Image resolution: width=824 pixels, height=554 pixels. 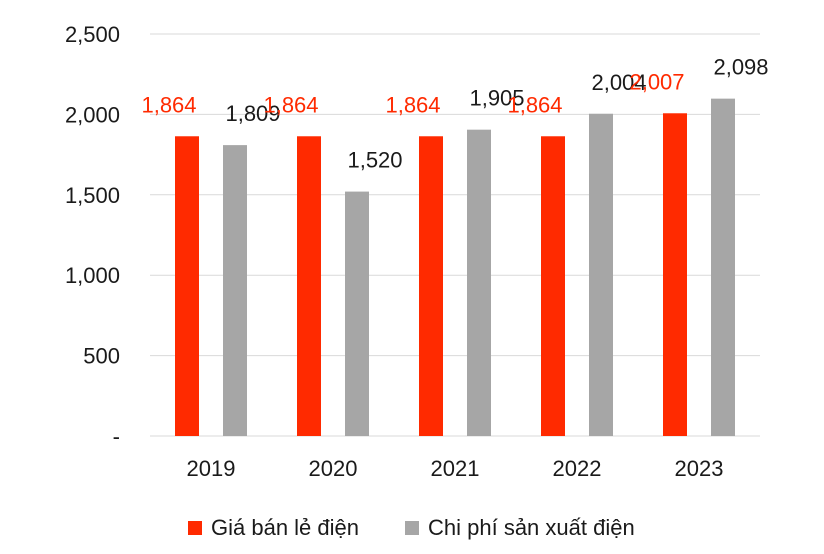 I want to click on data-label-production-cost-2020: 1,520, so click(x=374, y=160).